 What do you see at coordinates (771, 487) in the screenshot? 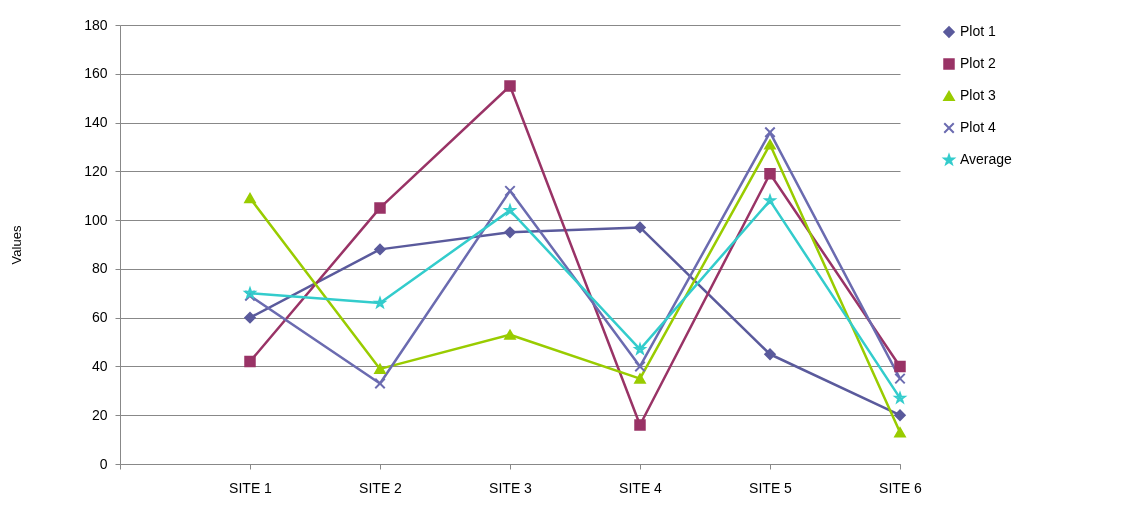
I see `x-tick-label: SITE 5` at bounding box center [771, 487].